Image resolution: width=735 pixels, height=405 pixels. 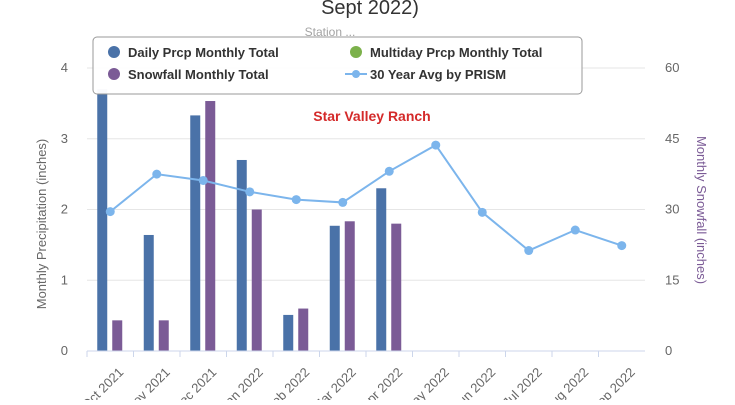 I want to click on y2-tick-label: 60, so click(x=672, y=67).